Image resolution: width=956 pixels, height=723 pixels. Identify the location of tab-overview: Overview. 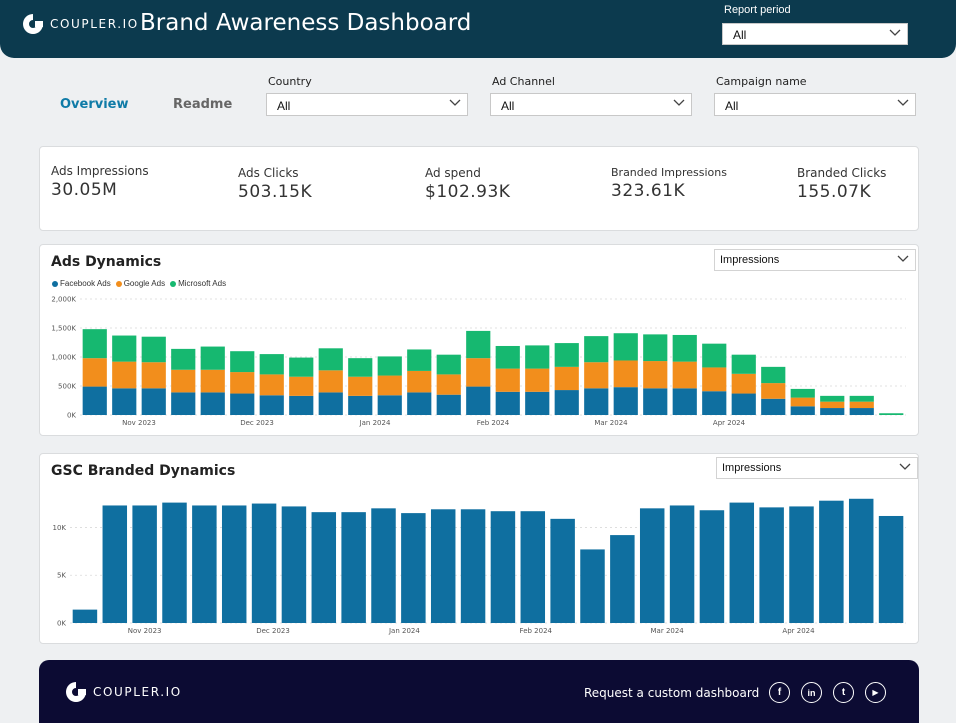
(94, 104).